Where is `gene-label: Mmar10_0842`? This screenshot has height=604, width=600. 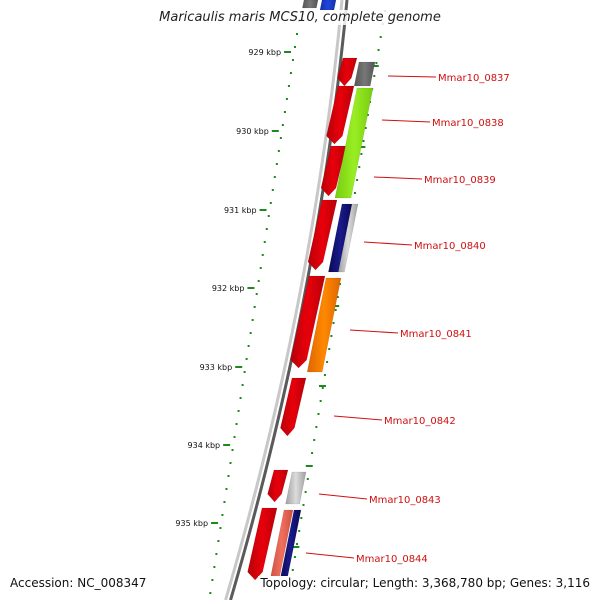 gene-label: Mmar10_0842 is located at coordinates (420, 421).